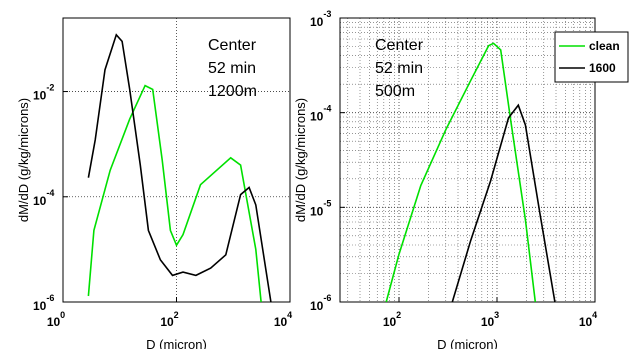  I want to click on legend-label: 1600, so click(602, 68).